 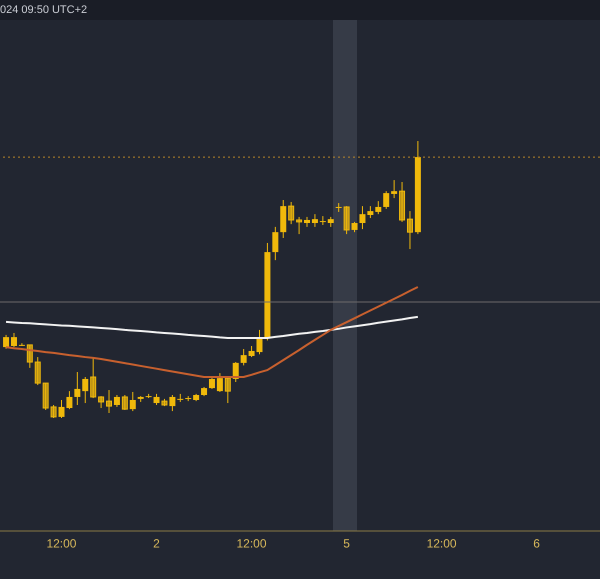 What do you see at coordinates (536, 543) in the screenshot?
I see `x-tick-label: 6` at bounding box center [536, 543].